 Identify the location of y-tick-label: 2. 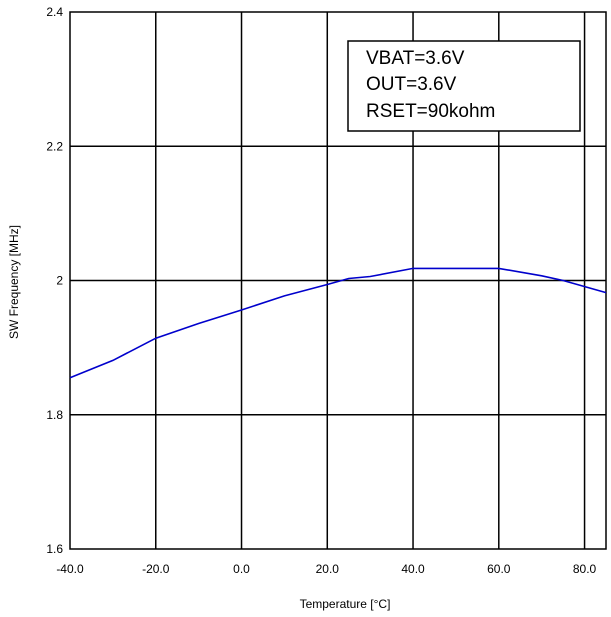
(59, 281).